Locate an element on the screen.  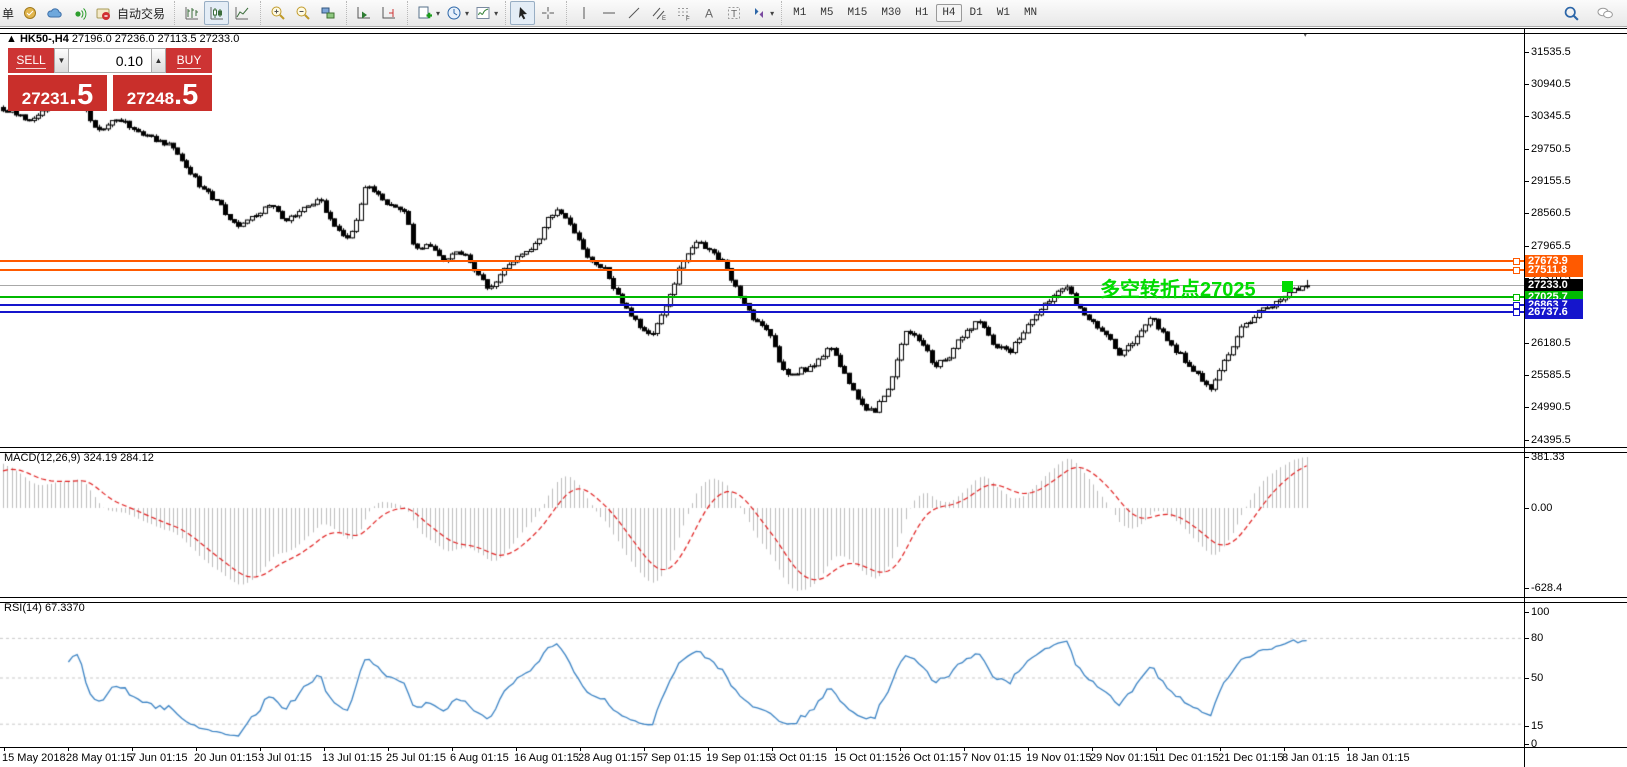
candlestick-chart-icon is located at coordinates (217, 13).